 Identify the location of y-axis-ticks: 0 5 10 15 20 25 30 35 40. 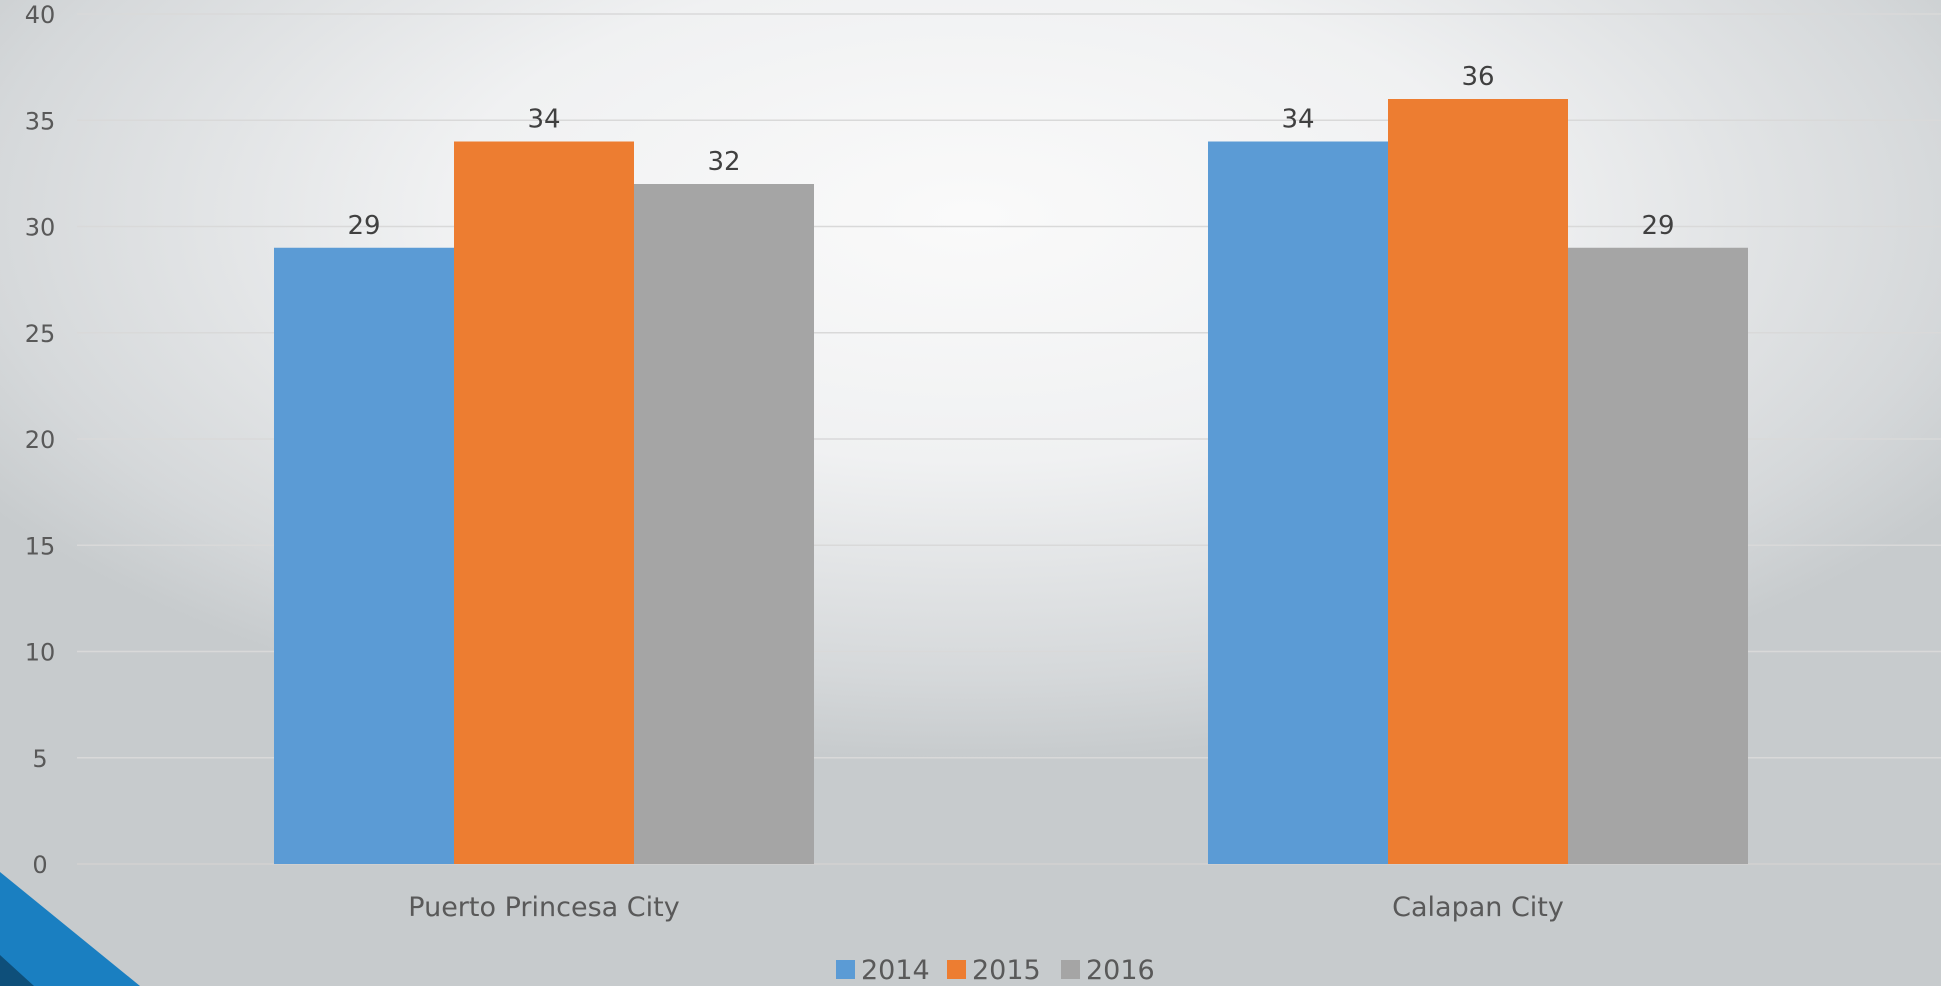
(40, 440).